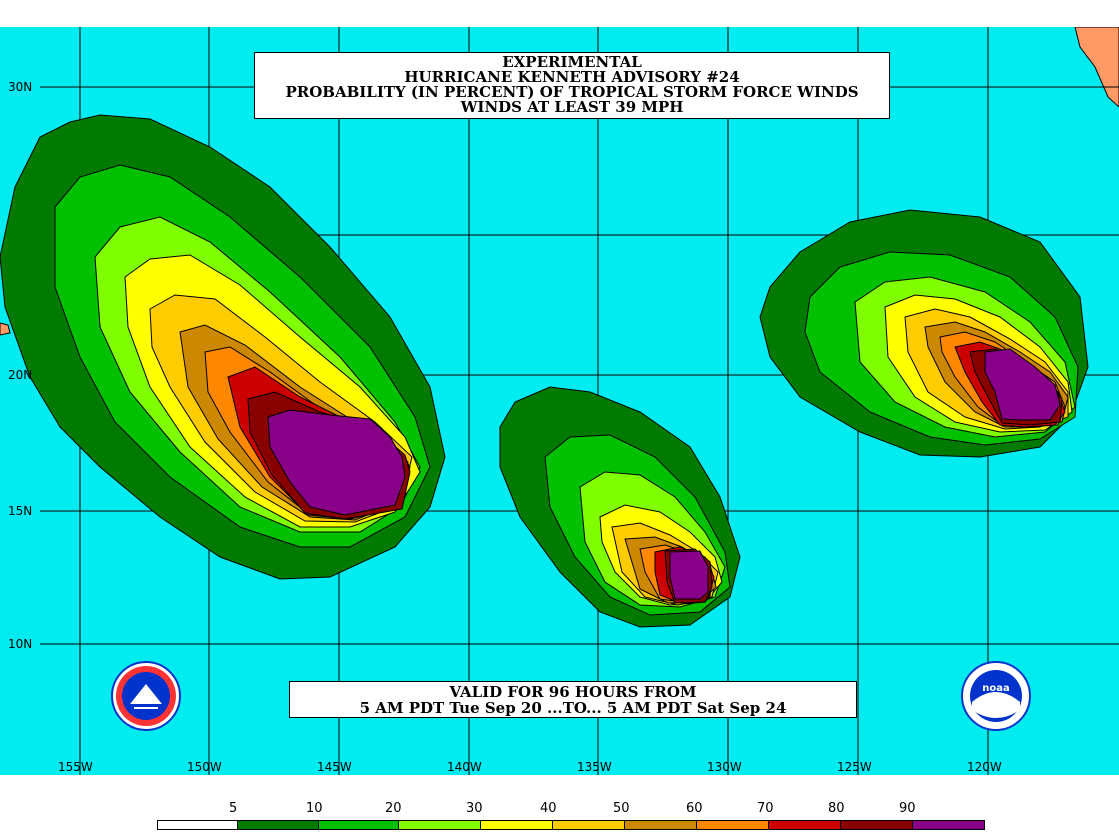  What do you see at coordinates (996, 688) in the screenshot?
I see `svg-text: noaa` at bounding box center [996, 688].